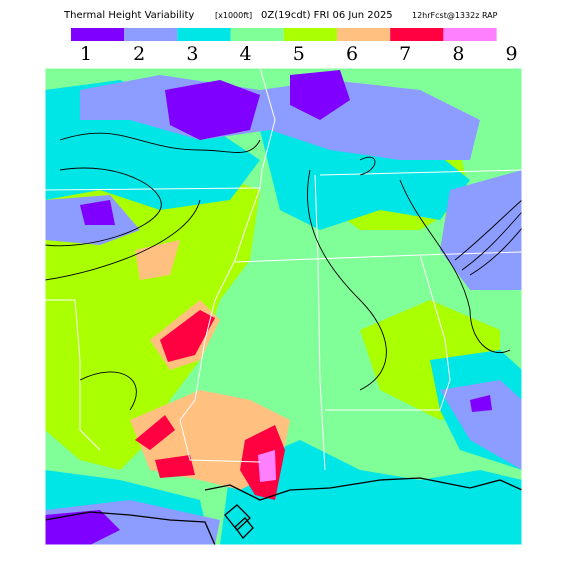 Image resolution: width=568 pixels, height=568 pixels. Describe the element at coordinates (352, 54) in the screenshot. I see `colorbar-label: 6` at that location.